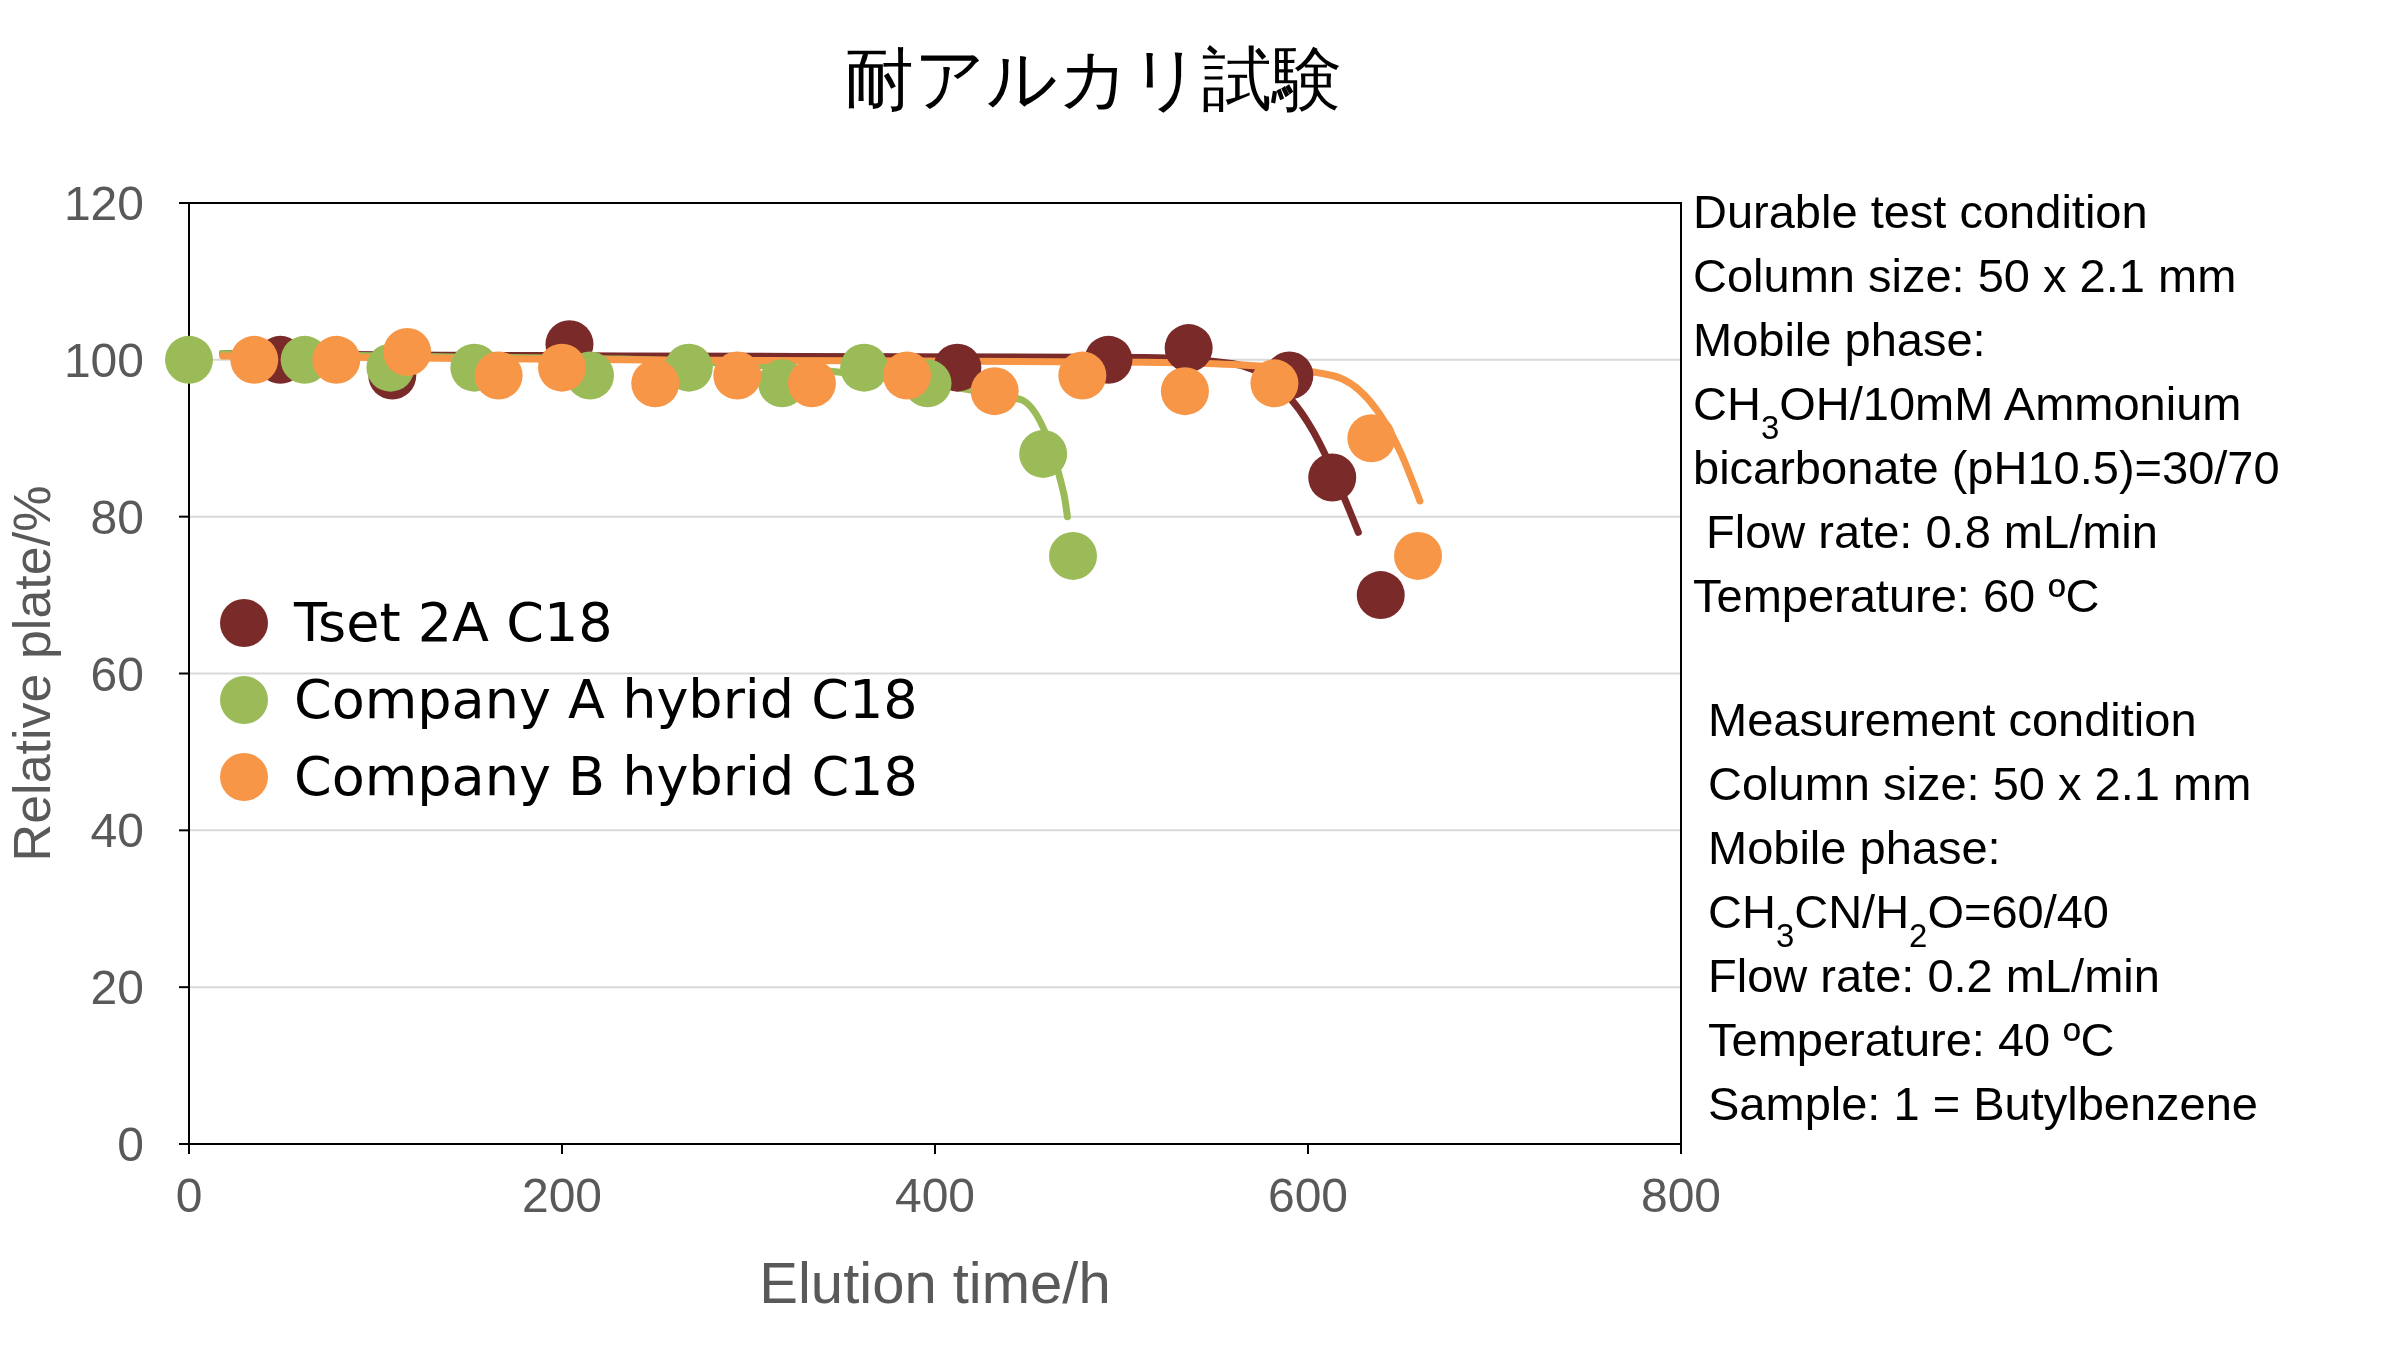  Describe the element at coordinates (935, 1195) in the screenshot. I see `x-tick-label: 400` at that location.